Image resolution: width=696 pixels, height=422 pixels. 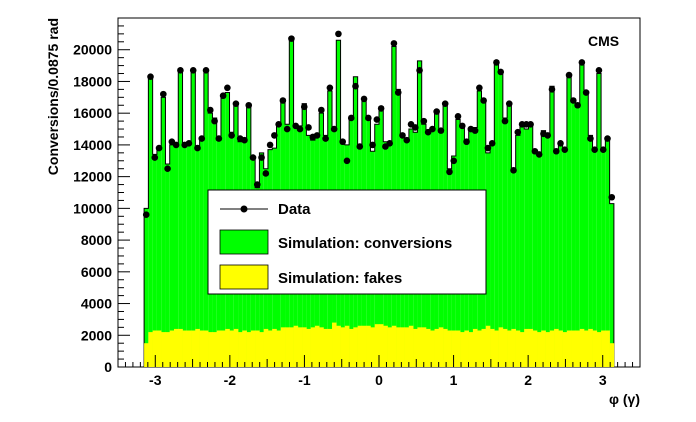 I want to click on y-tick-label: 8000, so click(x=96, y=240).